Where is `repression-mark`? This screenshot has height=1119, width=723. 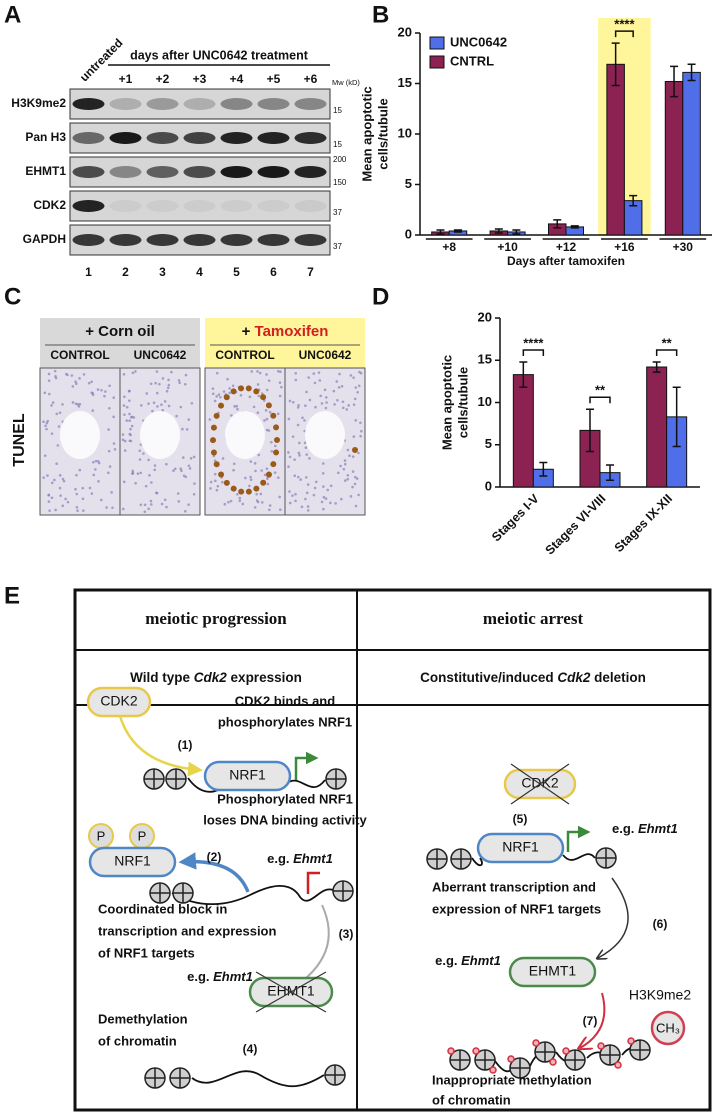
repression-mark is located at coordinates (313, 882).